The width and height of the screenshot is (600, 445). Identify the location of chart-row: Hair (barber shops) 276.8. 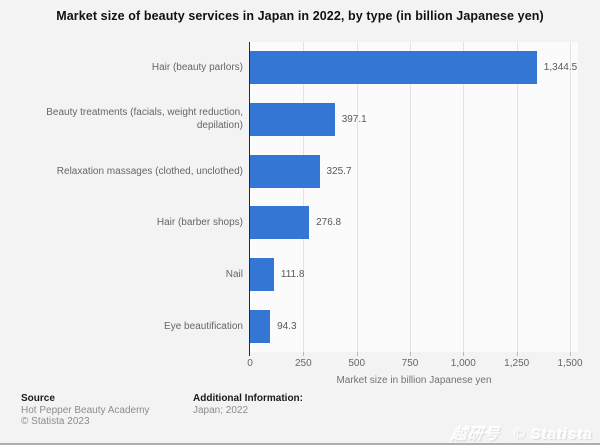
(300, 223).